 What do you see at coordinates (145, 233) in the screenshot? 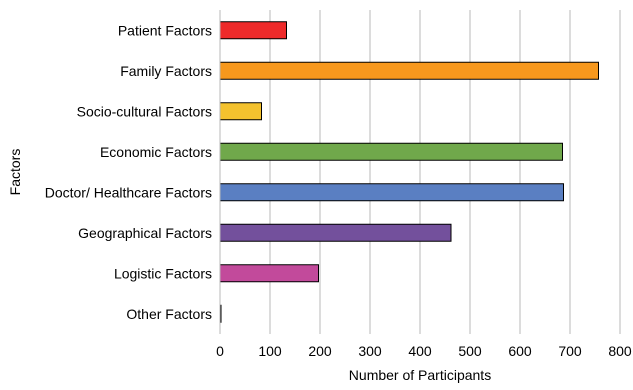
I see `category-label: Geographical Factors` at bounding box center [145, 233].